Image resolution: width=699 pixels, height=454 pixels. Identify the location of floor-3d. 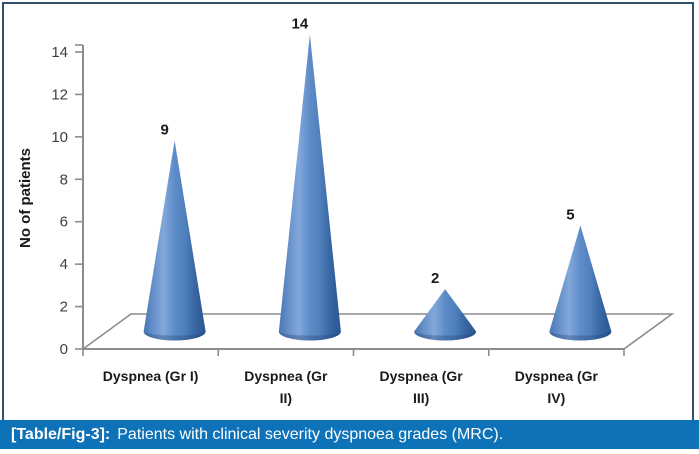
(378, 331).